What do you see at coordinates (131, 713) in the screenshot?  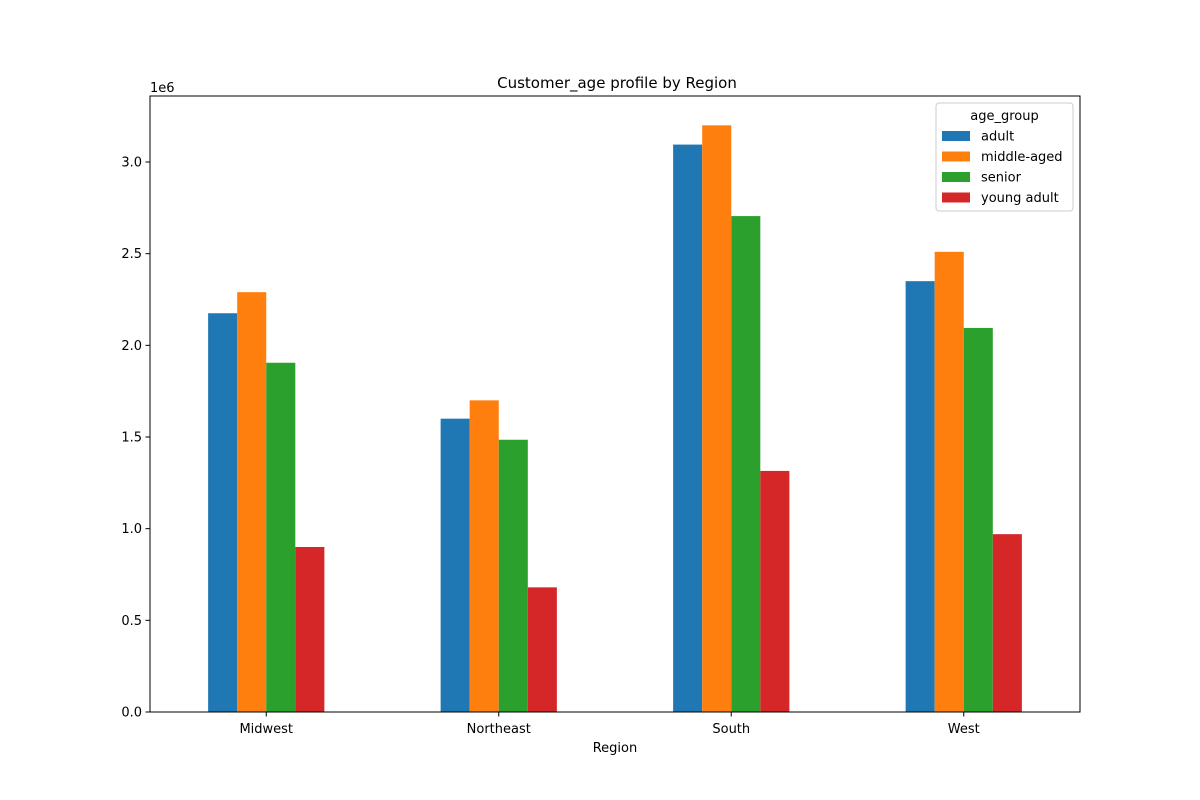 I see `y-tick-label: 0.0` at bounding box center [131, 713].